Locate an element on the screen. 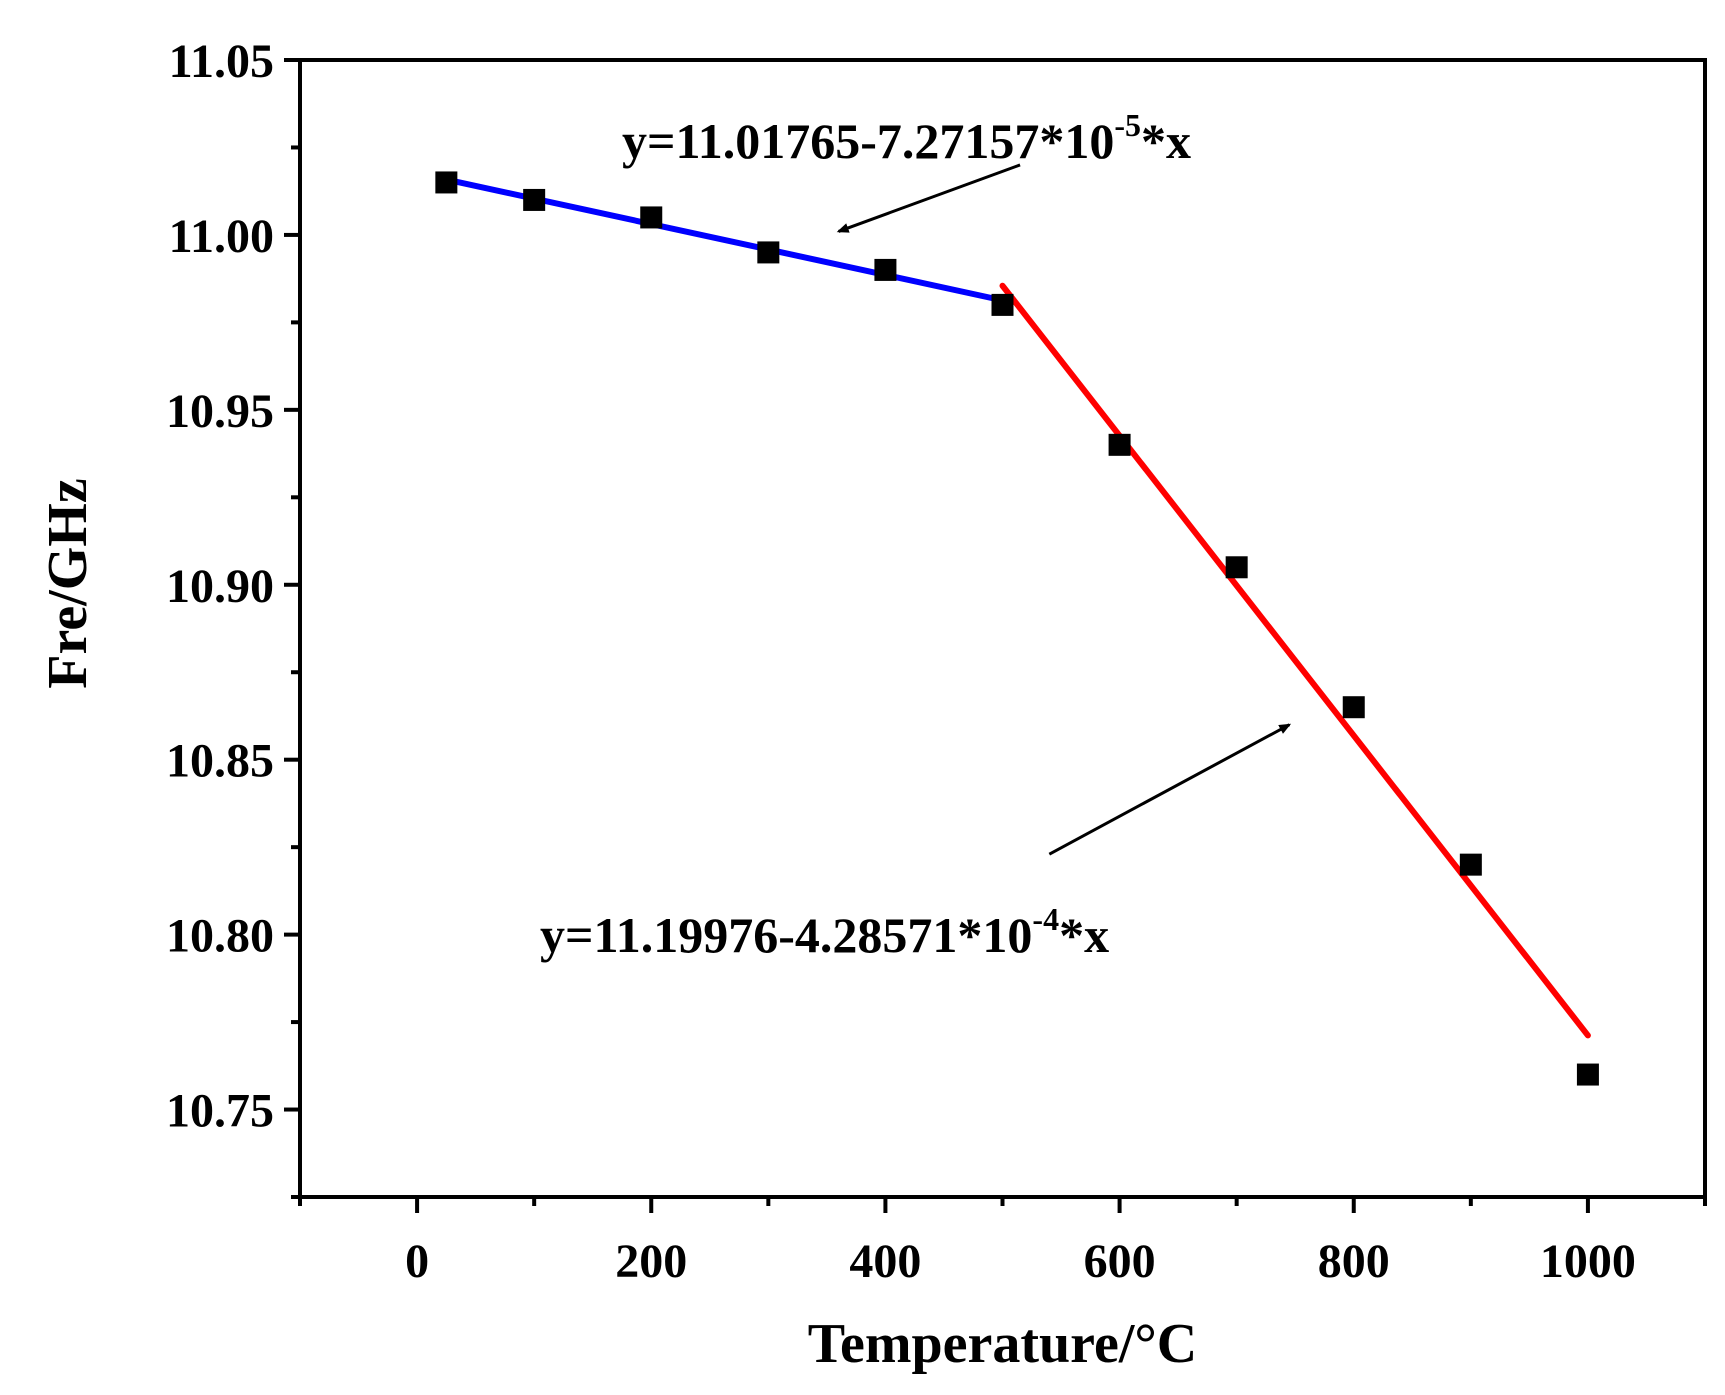  fit-low-equation-exponent: -5 is located at coordinates (1127, 125).